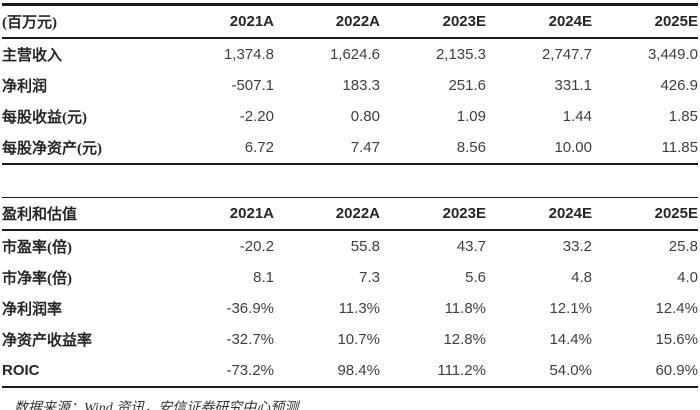  Describe the element at coordinates (32, 310) in the screenshot. I see `row-label: 净利润率` at that location.